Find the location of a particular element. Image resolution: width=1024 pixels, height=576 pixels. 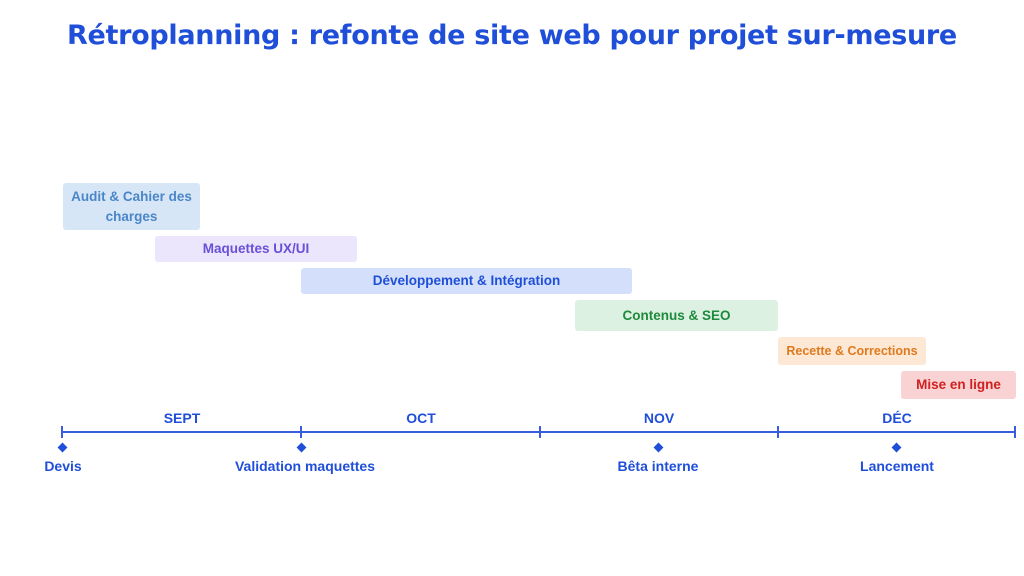

task-contenus: Contenus & SEO is located at coordinates (676, 315).